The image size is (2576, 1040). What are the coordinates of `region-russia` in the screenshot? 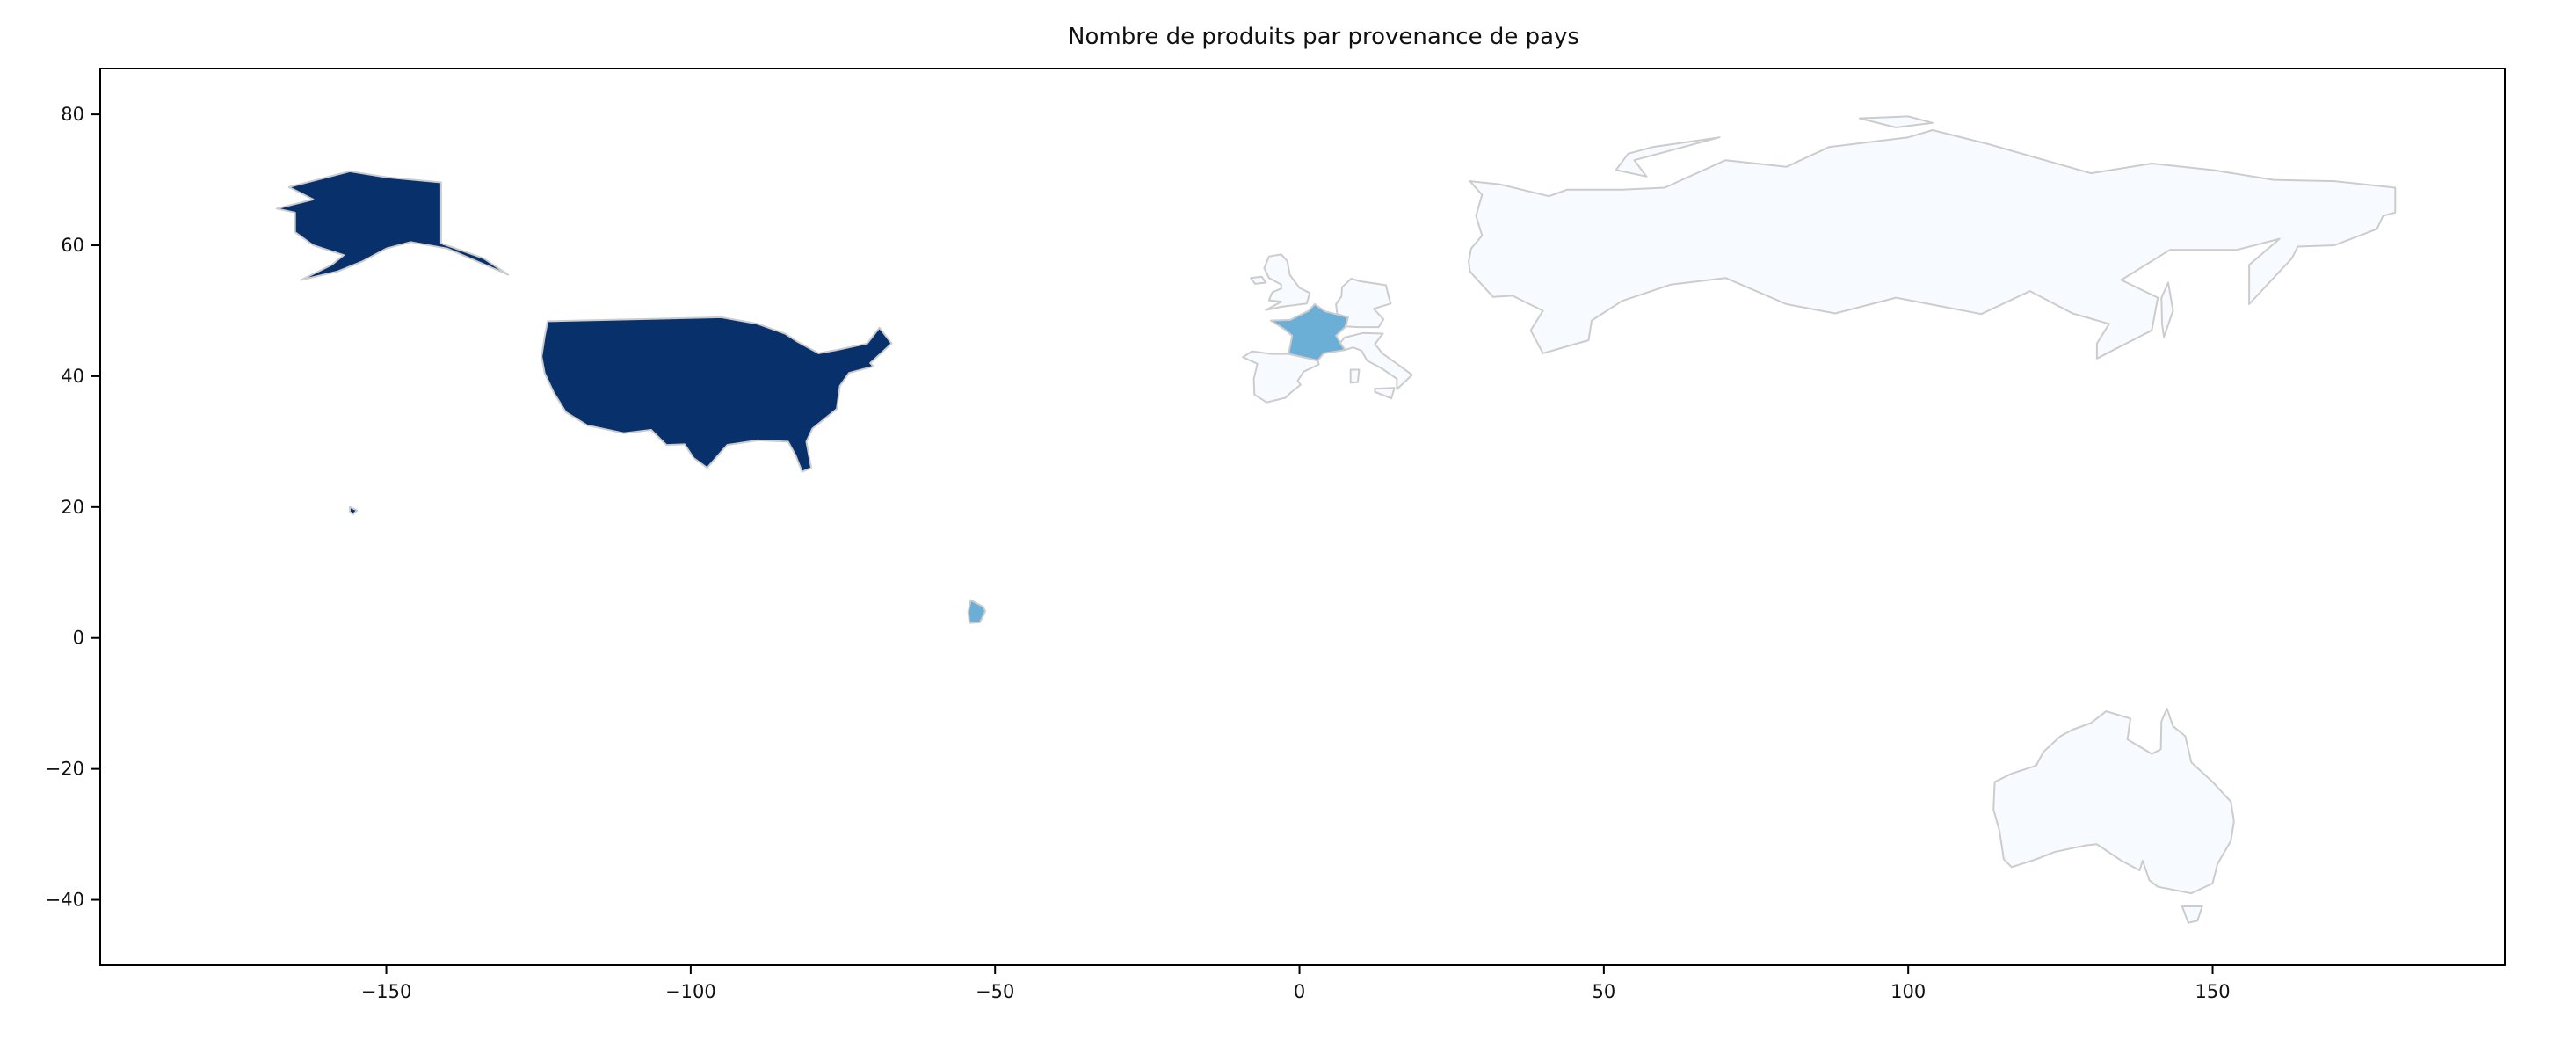 It's located at (1932, 237).